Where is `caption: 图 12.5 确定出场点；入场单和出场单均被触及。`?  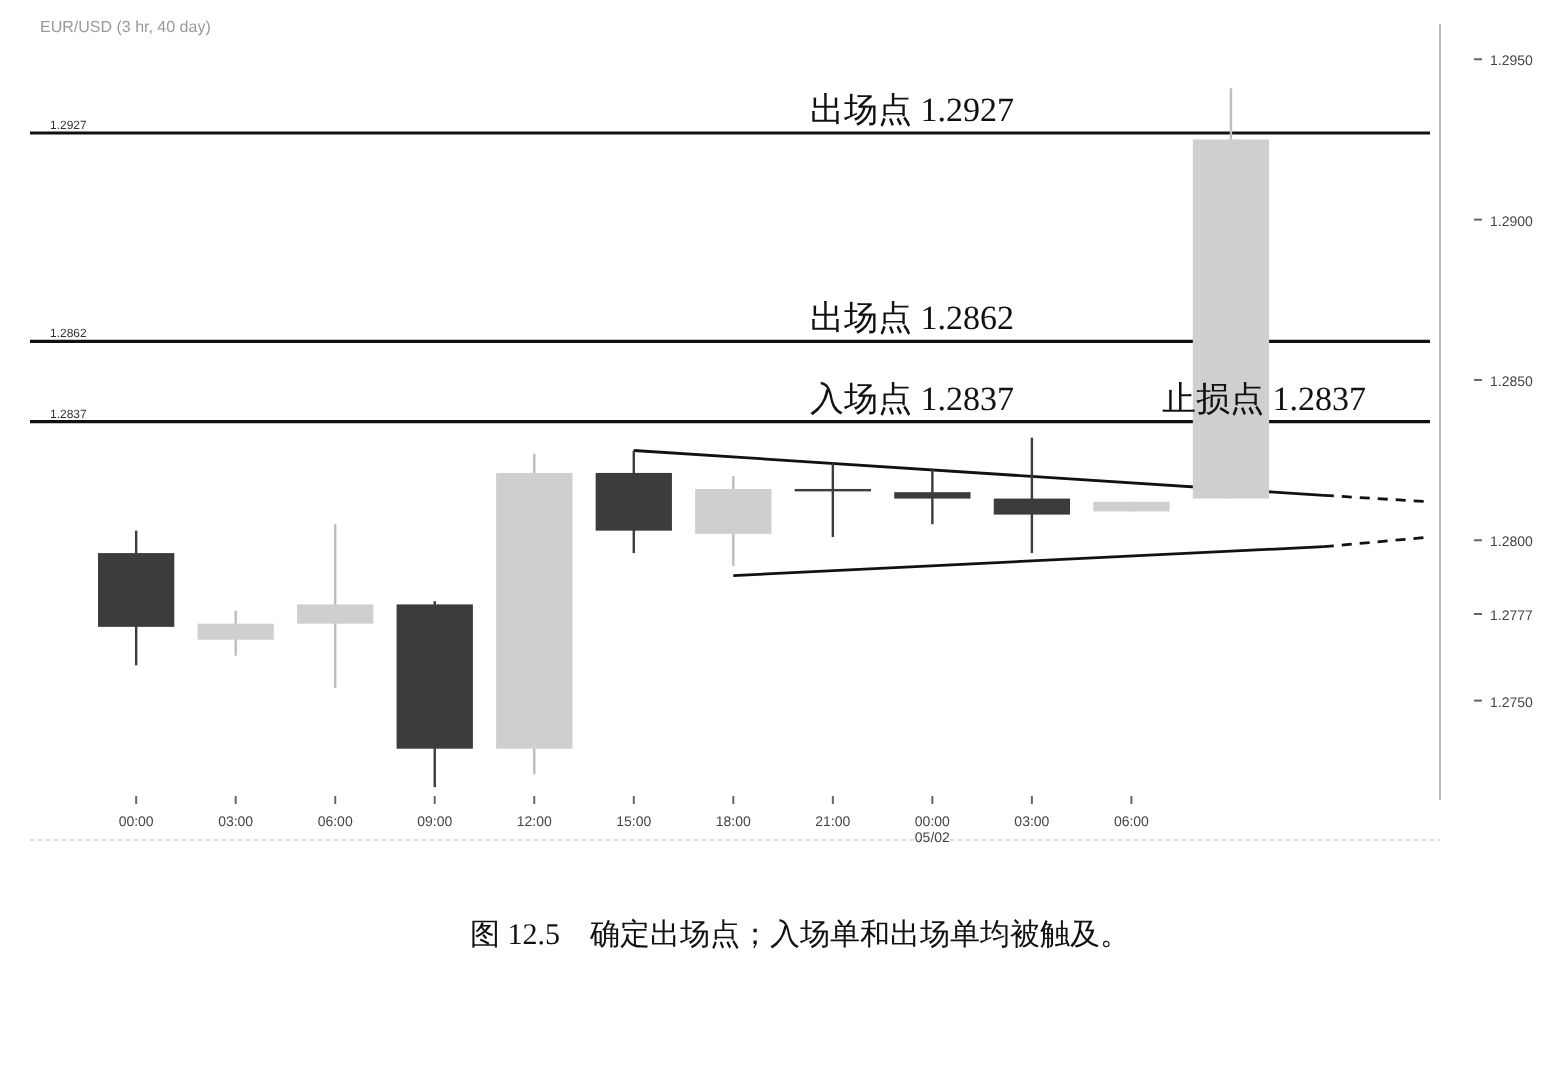
caption: 图 12.5 确定出场点；入场单和出场单均被触及。 is located at coordinates (800, 936).